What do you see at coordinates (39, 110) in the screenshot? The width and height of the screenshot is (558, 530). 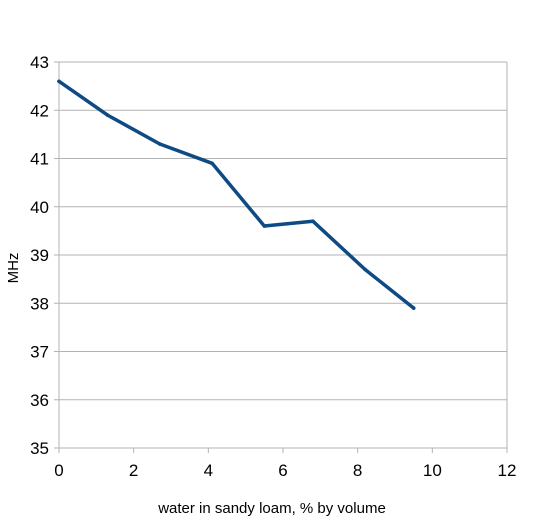 I see `y-tick-label: 42` at bounding box center [39, 110].